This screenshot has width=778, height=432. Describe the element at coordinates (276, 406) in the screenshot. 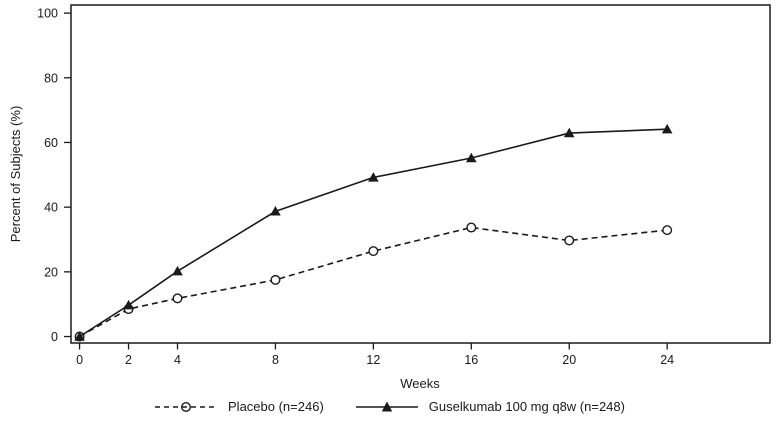

I see `legend-label-placebo: Placebo (n=246)` at that location.